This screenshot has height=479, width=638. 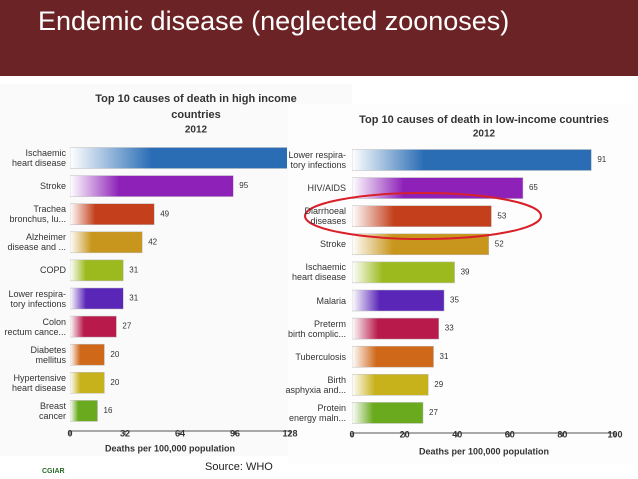 What do you see at coordinates (449, 328) in the screenshot?
I see `value-label: 33` at bounding box center [449, 328].